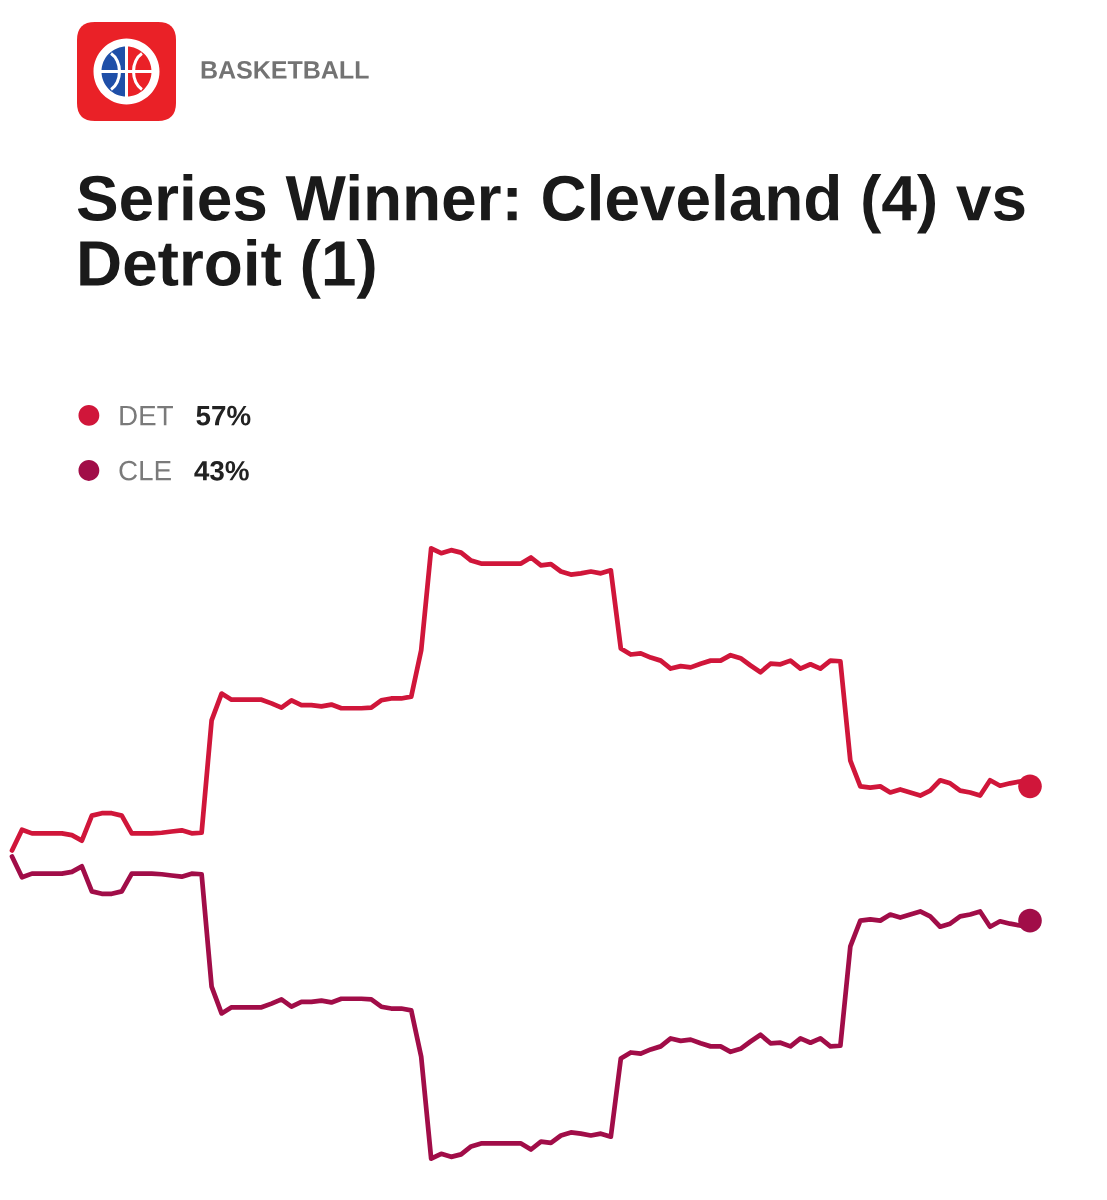 The height and width of the screenshot is (1200, 1107). I want to click on legend-label: CLE, so click(145, 470).